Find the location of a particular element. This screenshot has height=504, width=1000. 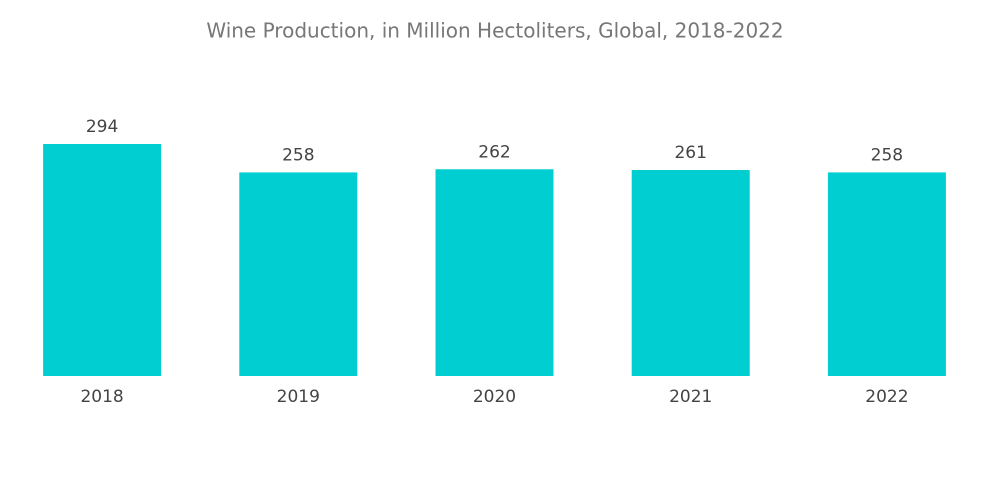

value-label: 294 is located at coordinates (102, 127).